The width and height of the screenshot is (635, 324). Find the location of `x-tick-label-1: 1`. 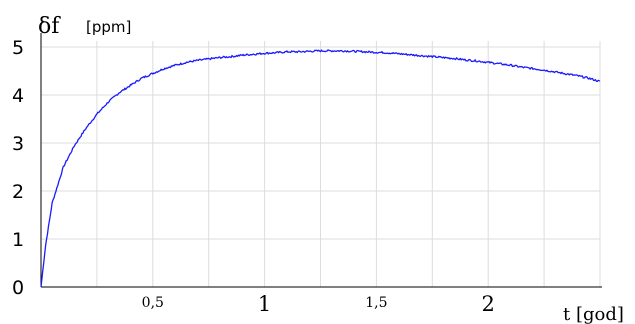

x-tick-label-1: 1 is located at coordinates (264, 304).